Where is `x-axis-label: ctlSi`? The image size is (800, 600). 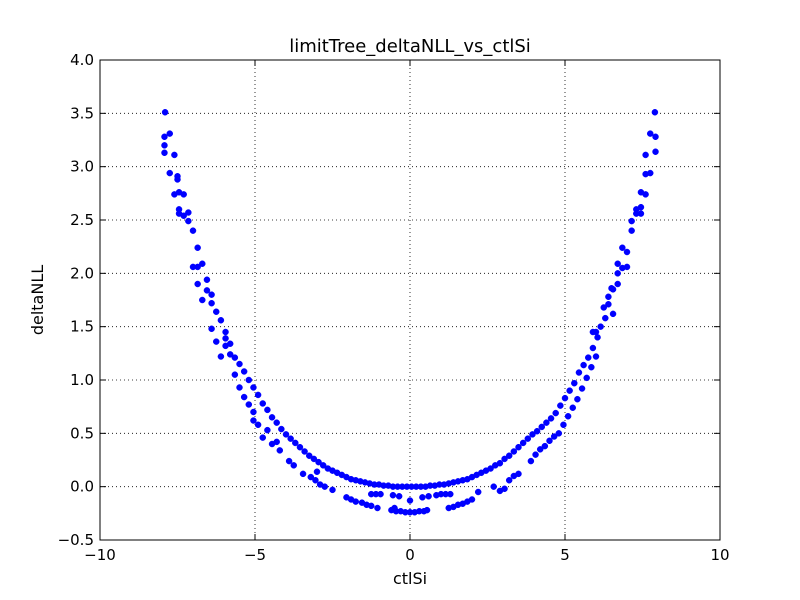 x-axis-label: ctlSi is located at coordinates (410, 578).